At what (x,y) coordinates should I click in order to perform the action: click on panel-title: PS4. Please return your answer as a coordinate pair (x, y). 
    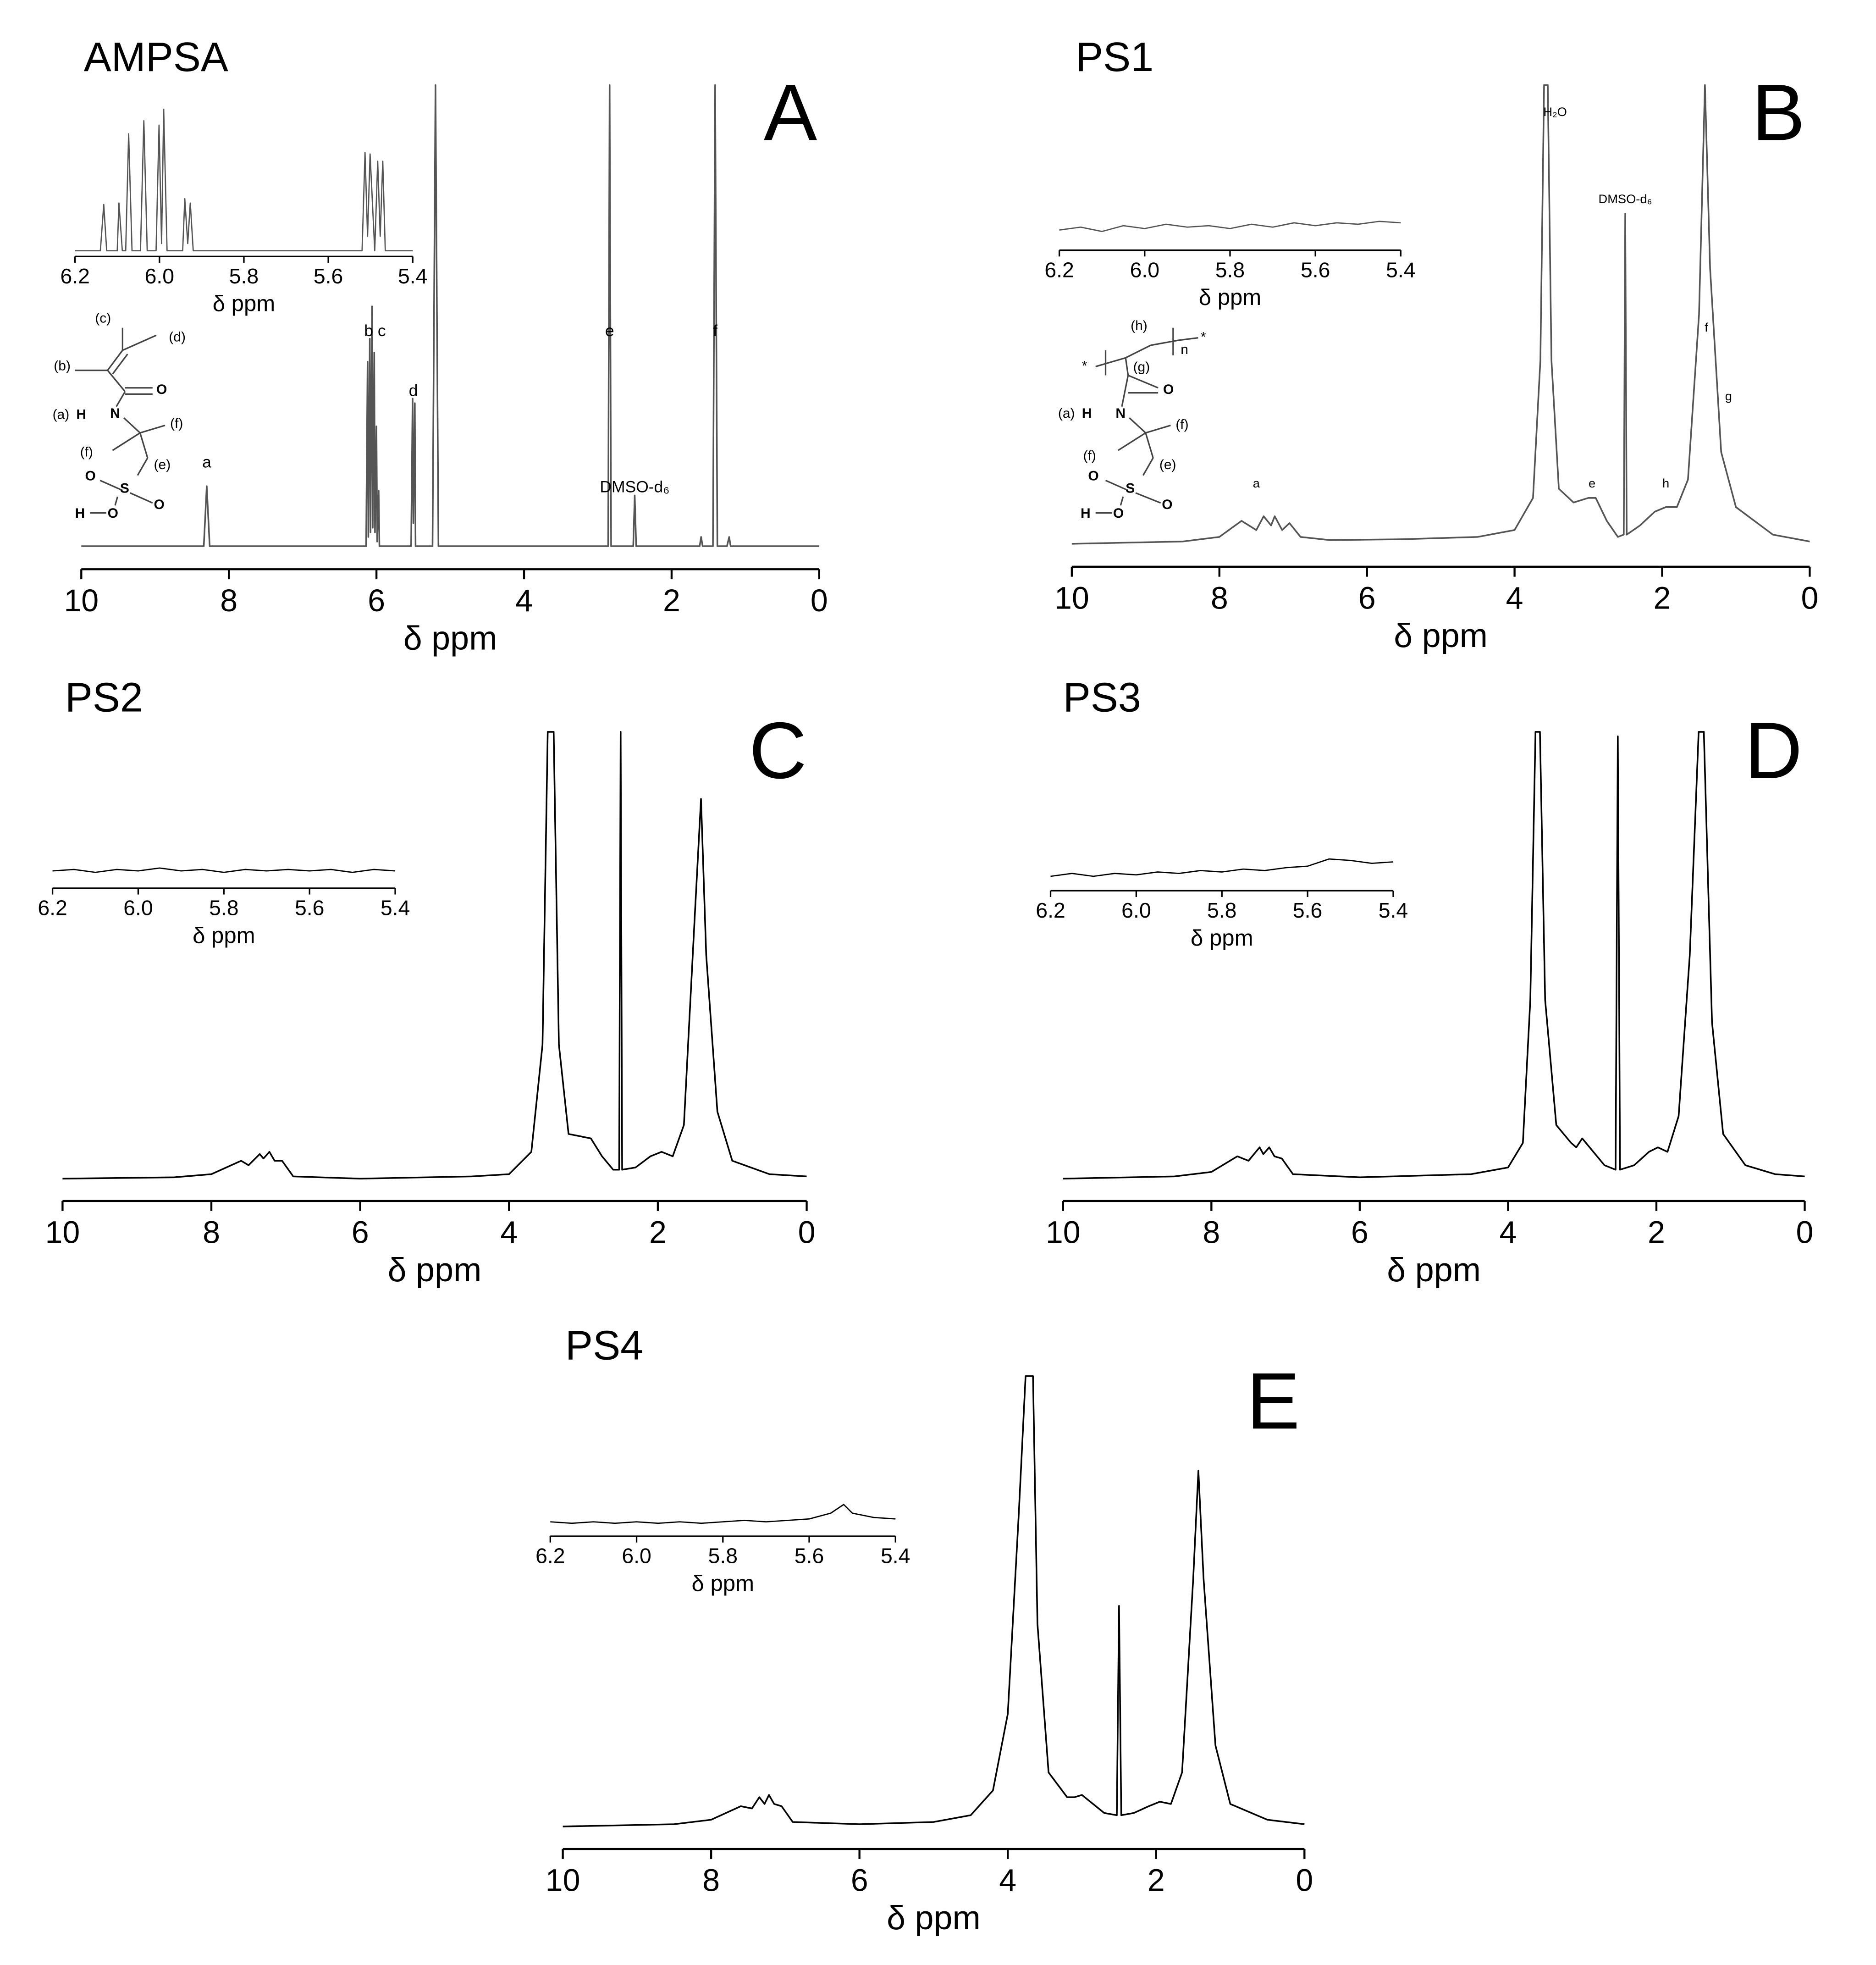
    Looking at the image, I should click on (604, 1346).